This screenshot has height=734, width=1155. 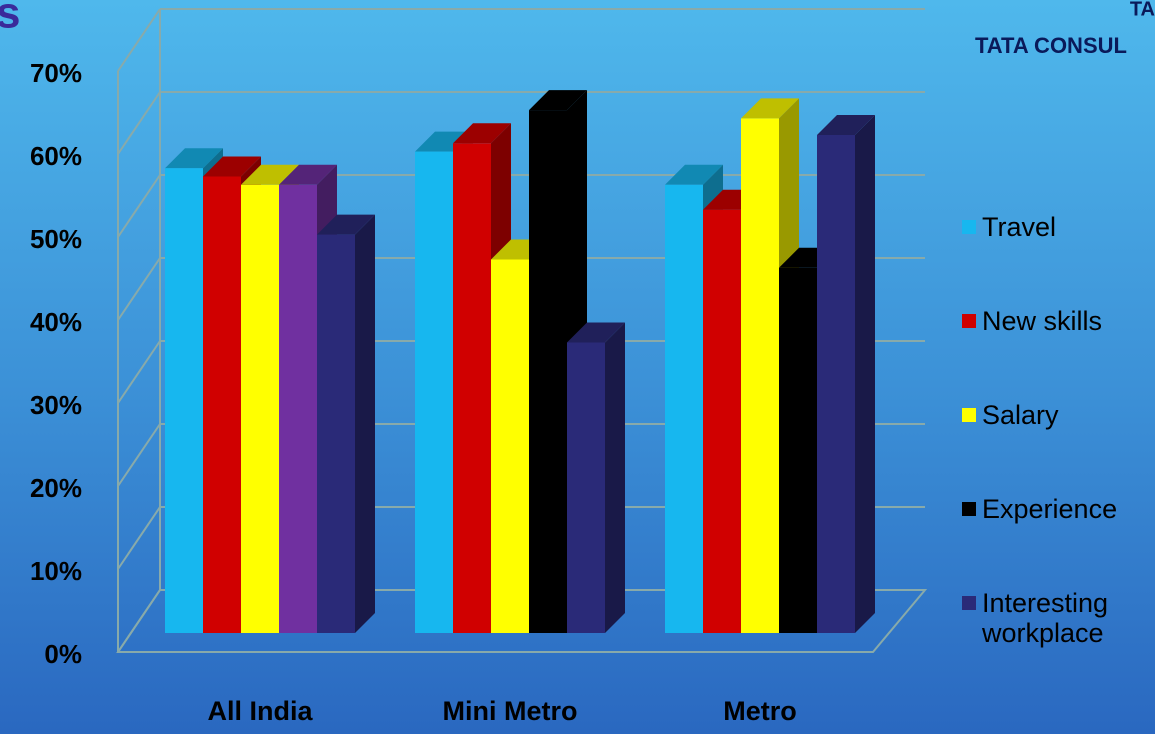 I want to click on legend-item: Travel, so click(x=1052, y=227).